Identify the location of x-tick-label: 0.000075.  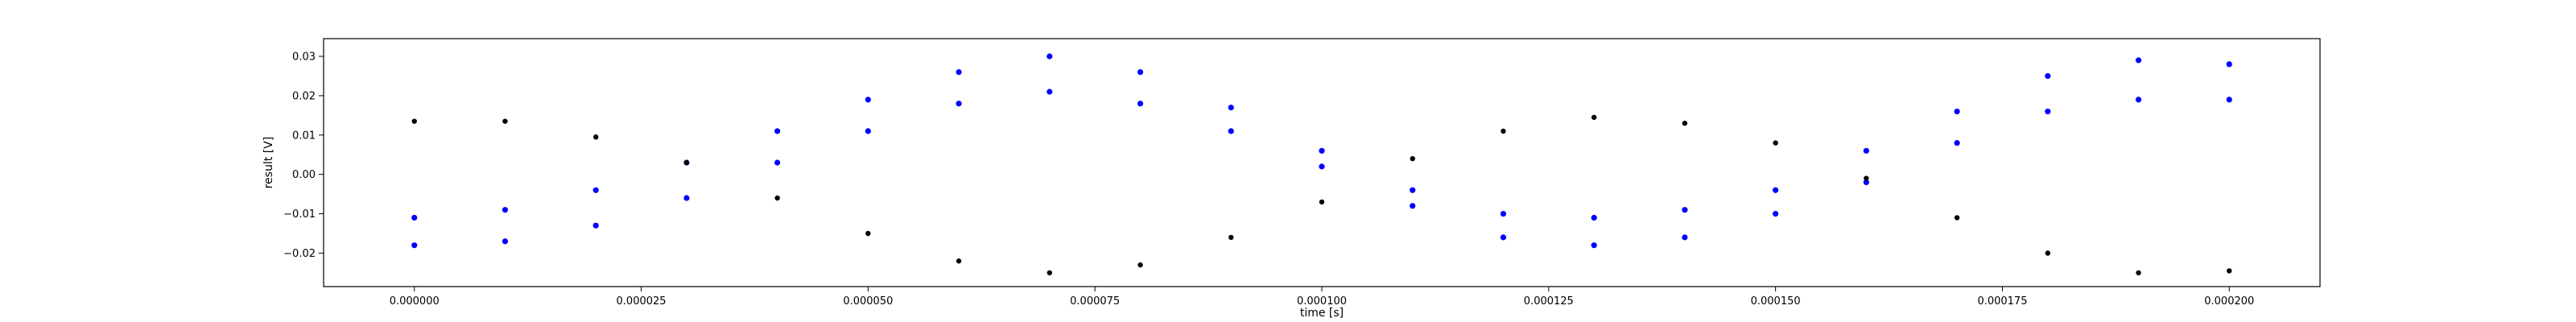
(1095, 301).